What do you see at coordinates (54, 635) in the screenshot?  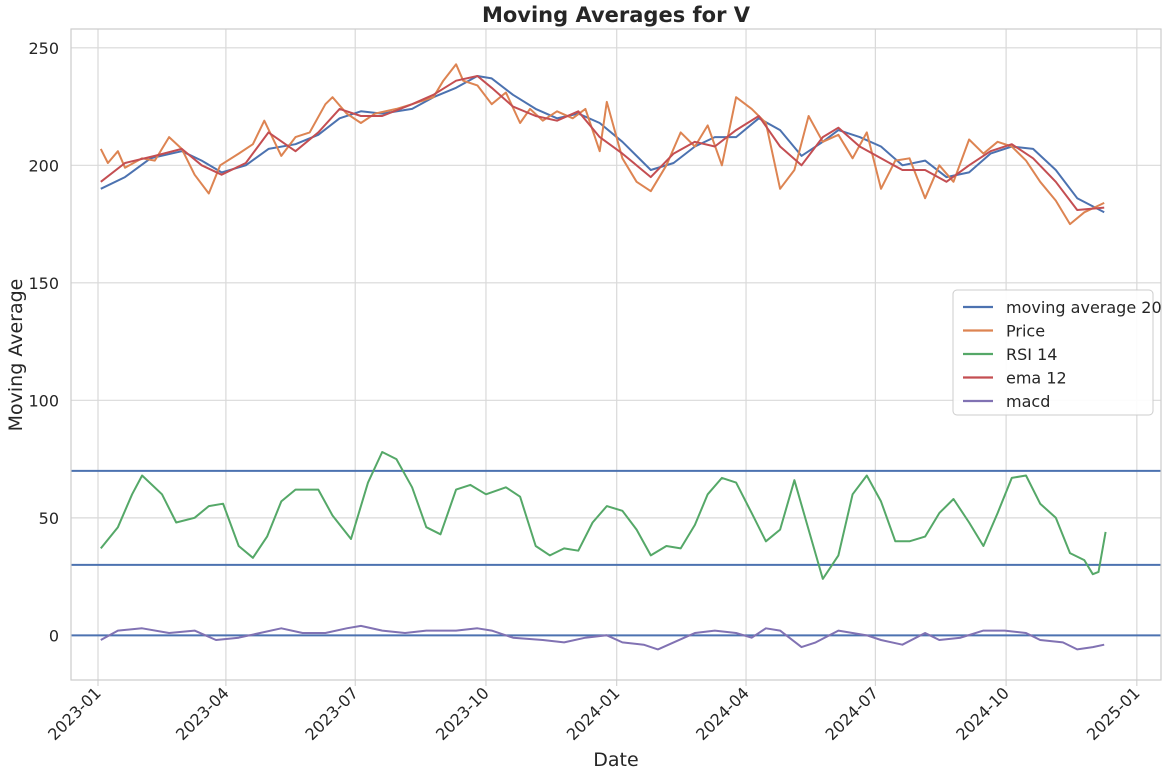 I see `y-tick-label: 0` at bounding box center [54, 635].